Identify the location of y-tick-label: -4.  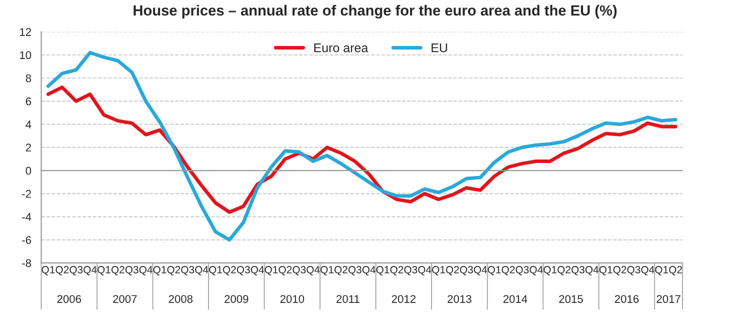
(27, 217).